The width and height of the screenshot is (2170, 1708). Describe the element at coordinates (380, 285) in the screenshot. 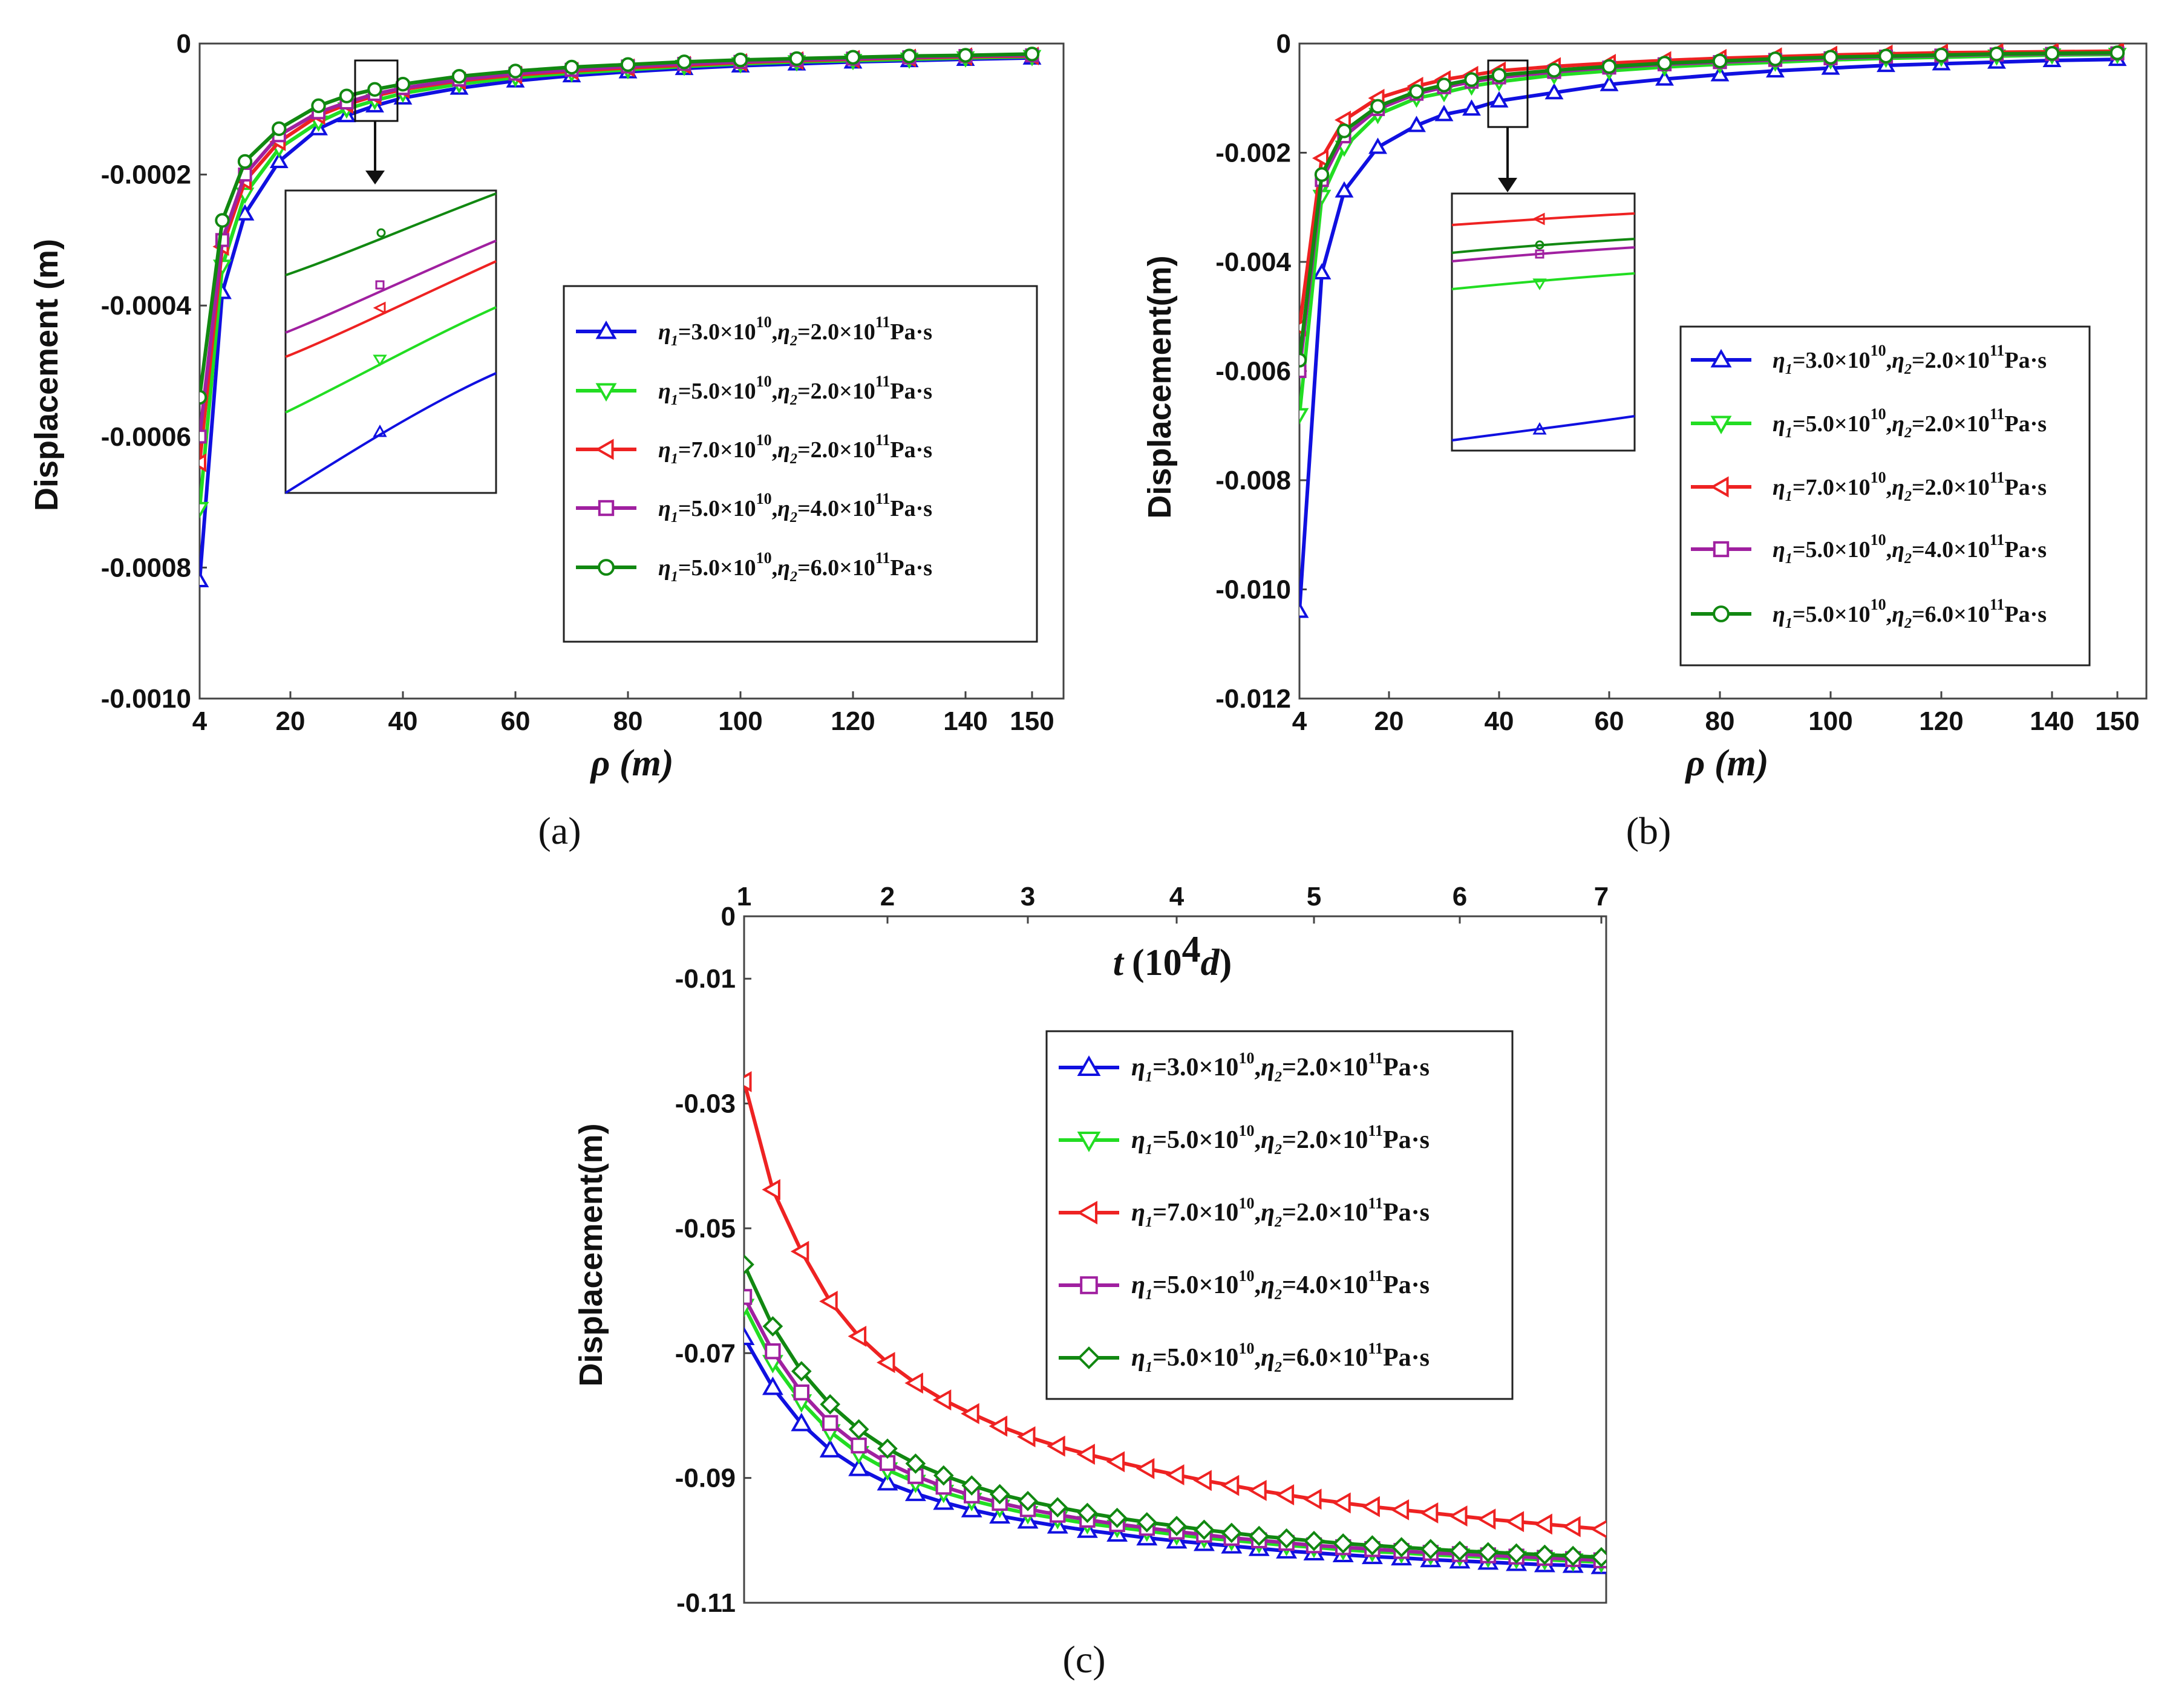

I see `inset-marker-purple-a` at that location.